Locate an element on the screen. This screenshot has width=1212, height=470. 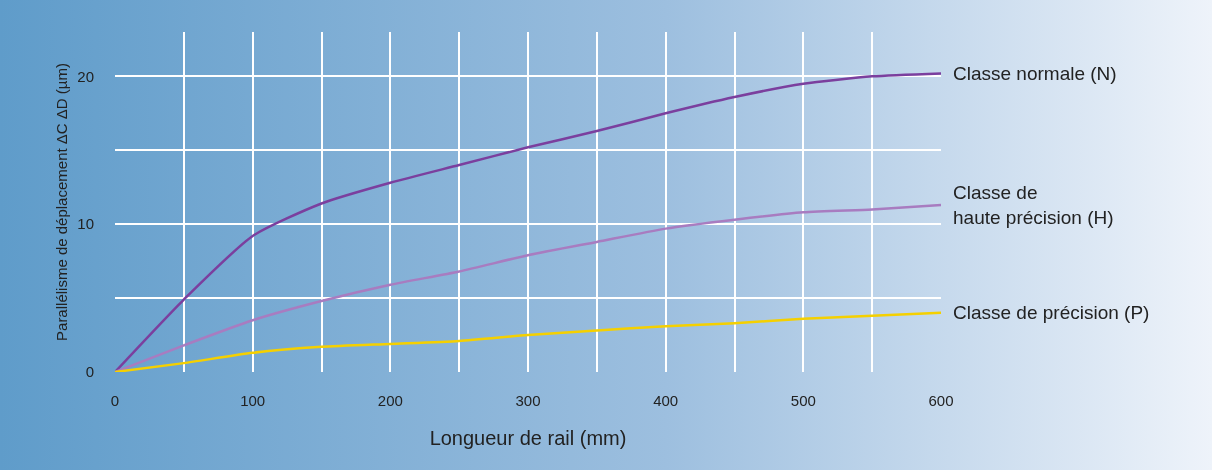
series-label: Classe de haute précision (H) is located at coordinates (1033, 205).